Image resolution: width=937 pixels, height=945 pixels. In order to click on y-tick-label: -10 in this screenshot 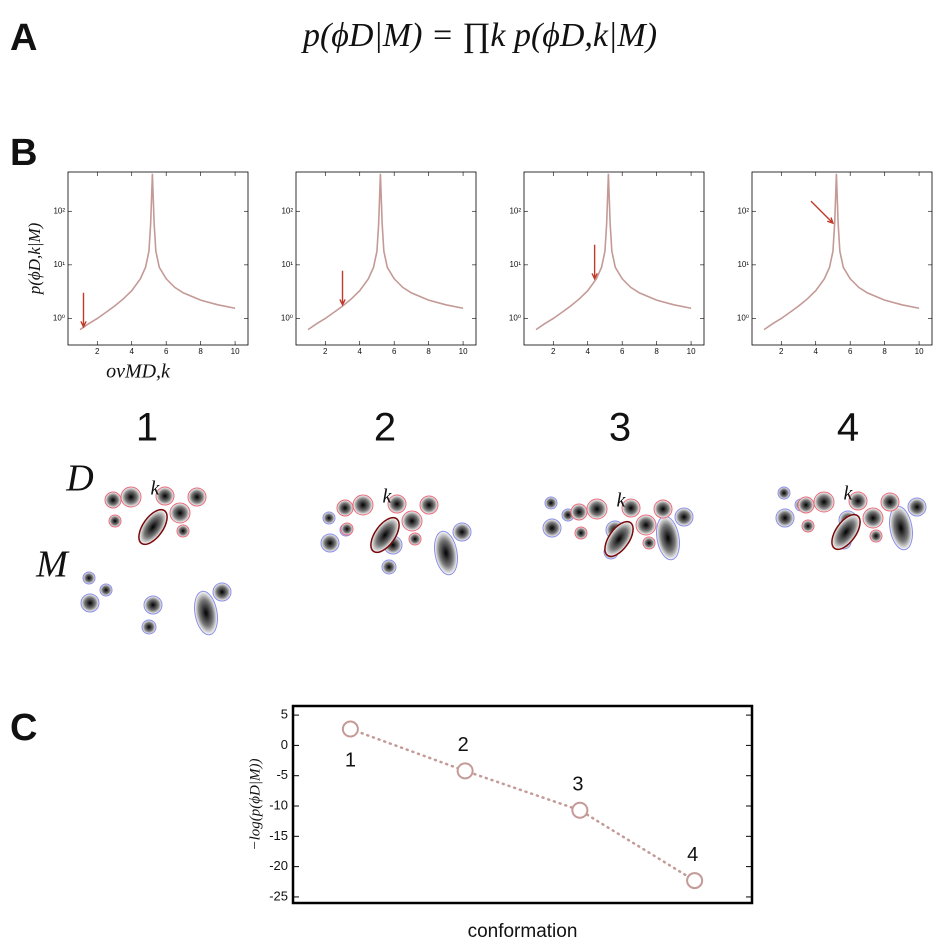, I will do `click(278, 804)`.